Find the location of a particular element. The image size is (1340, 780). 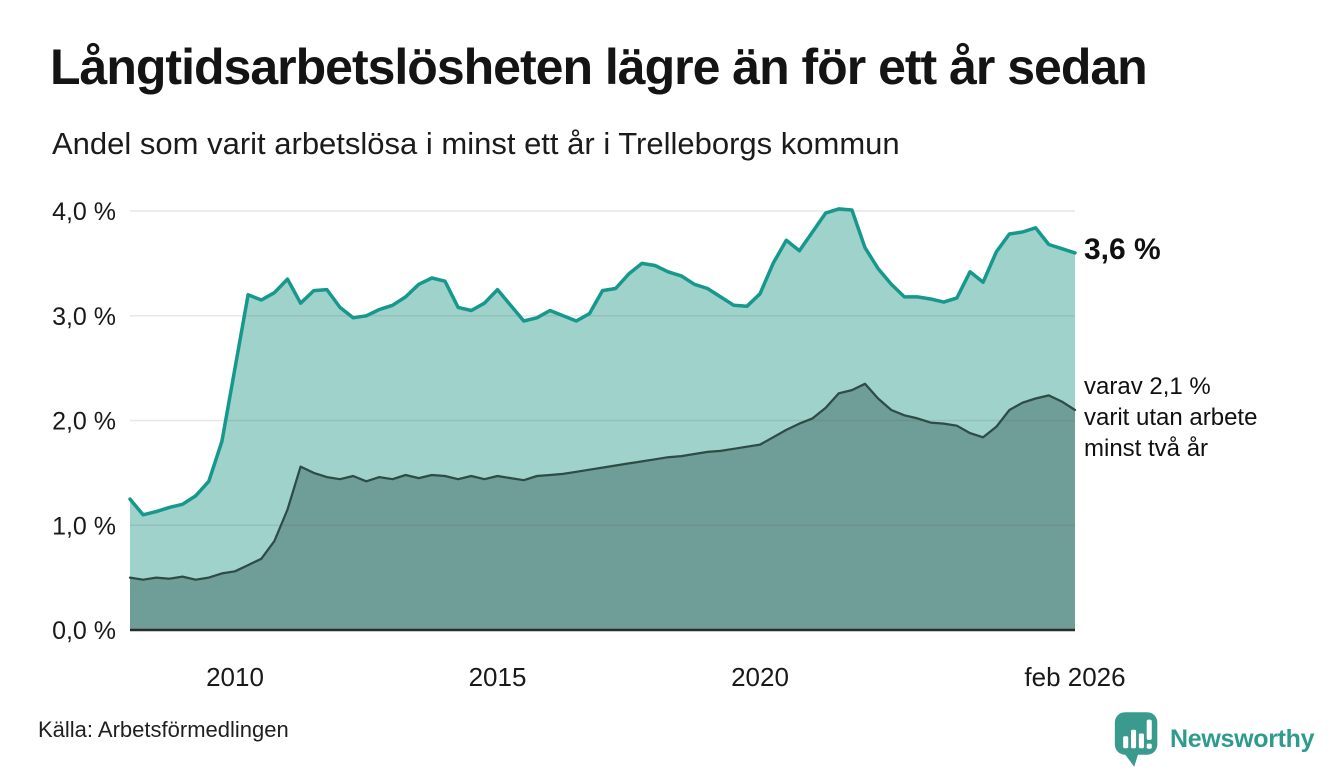

newsworthy-icon is located at coordinates (1136, 739).